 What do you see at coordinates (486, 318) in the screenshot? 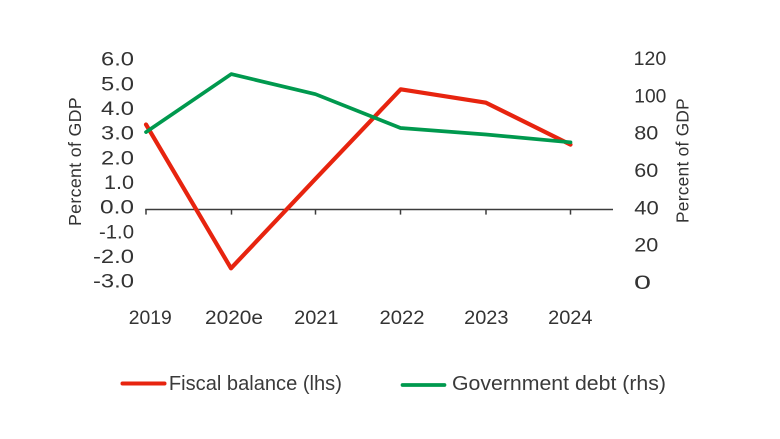
I see `svg-text: 2023` at bounding box center [486, 318].